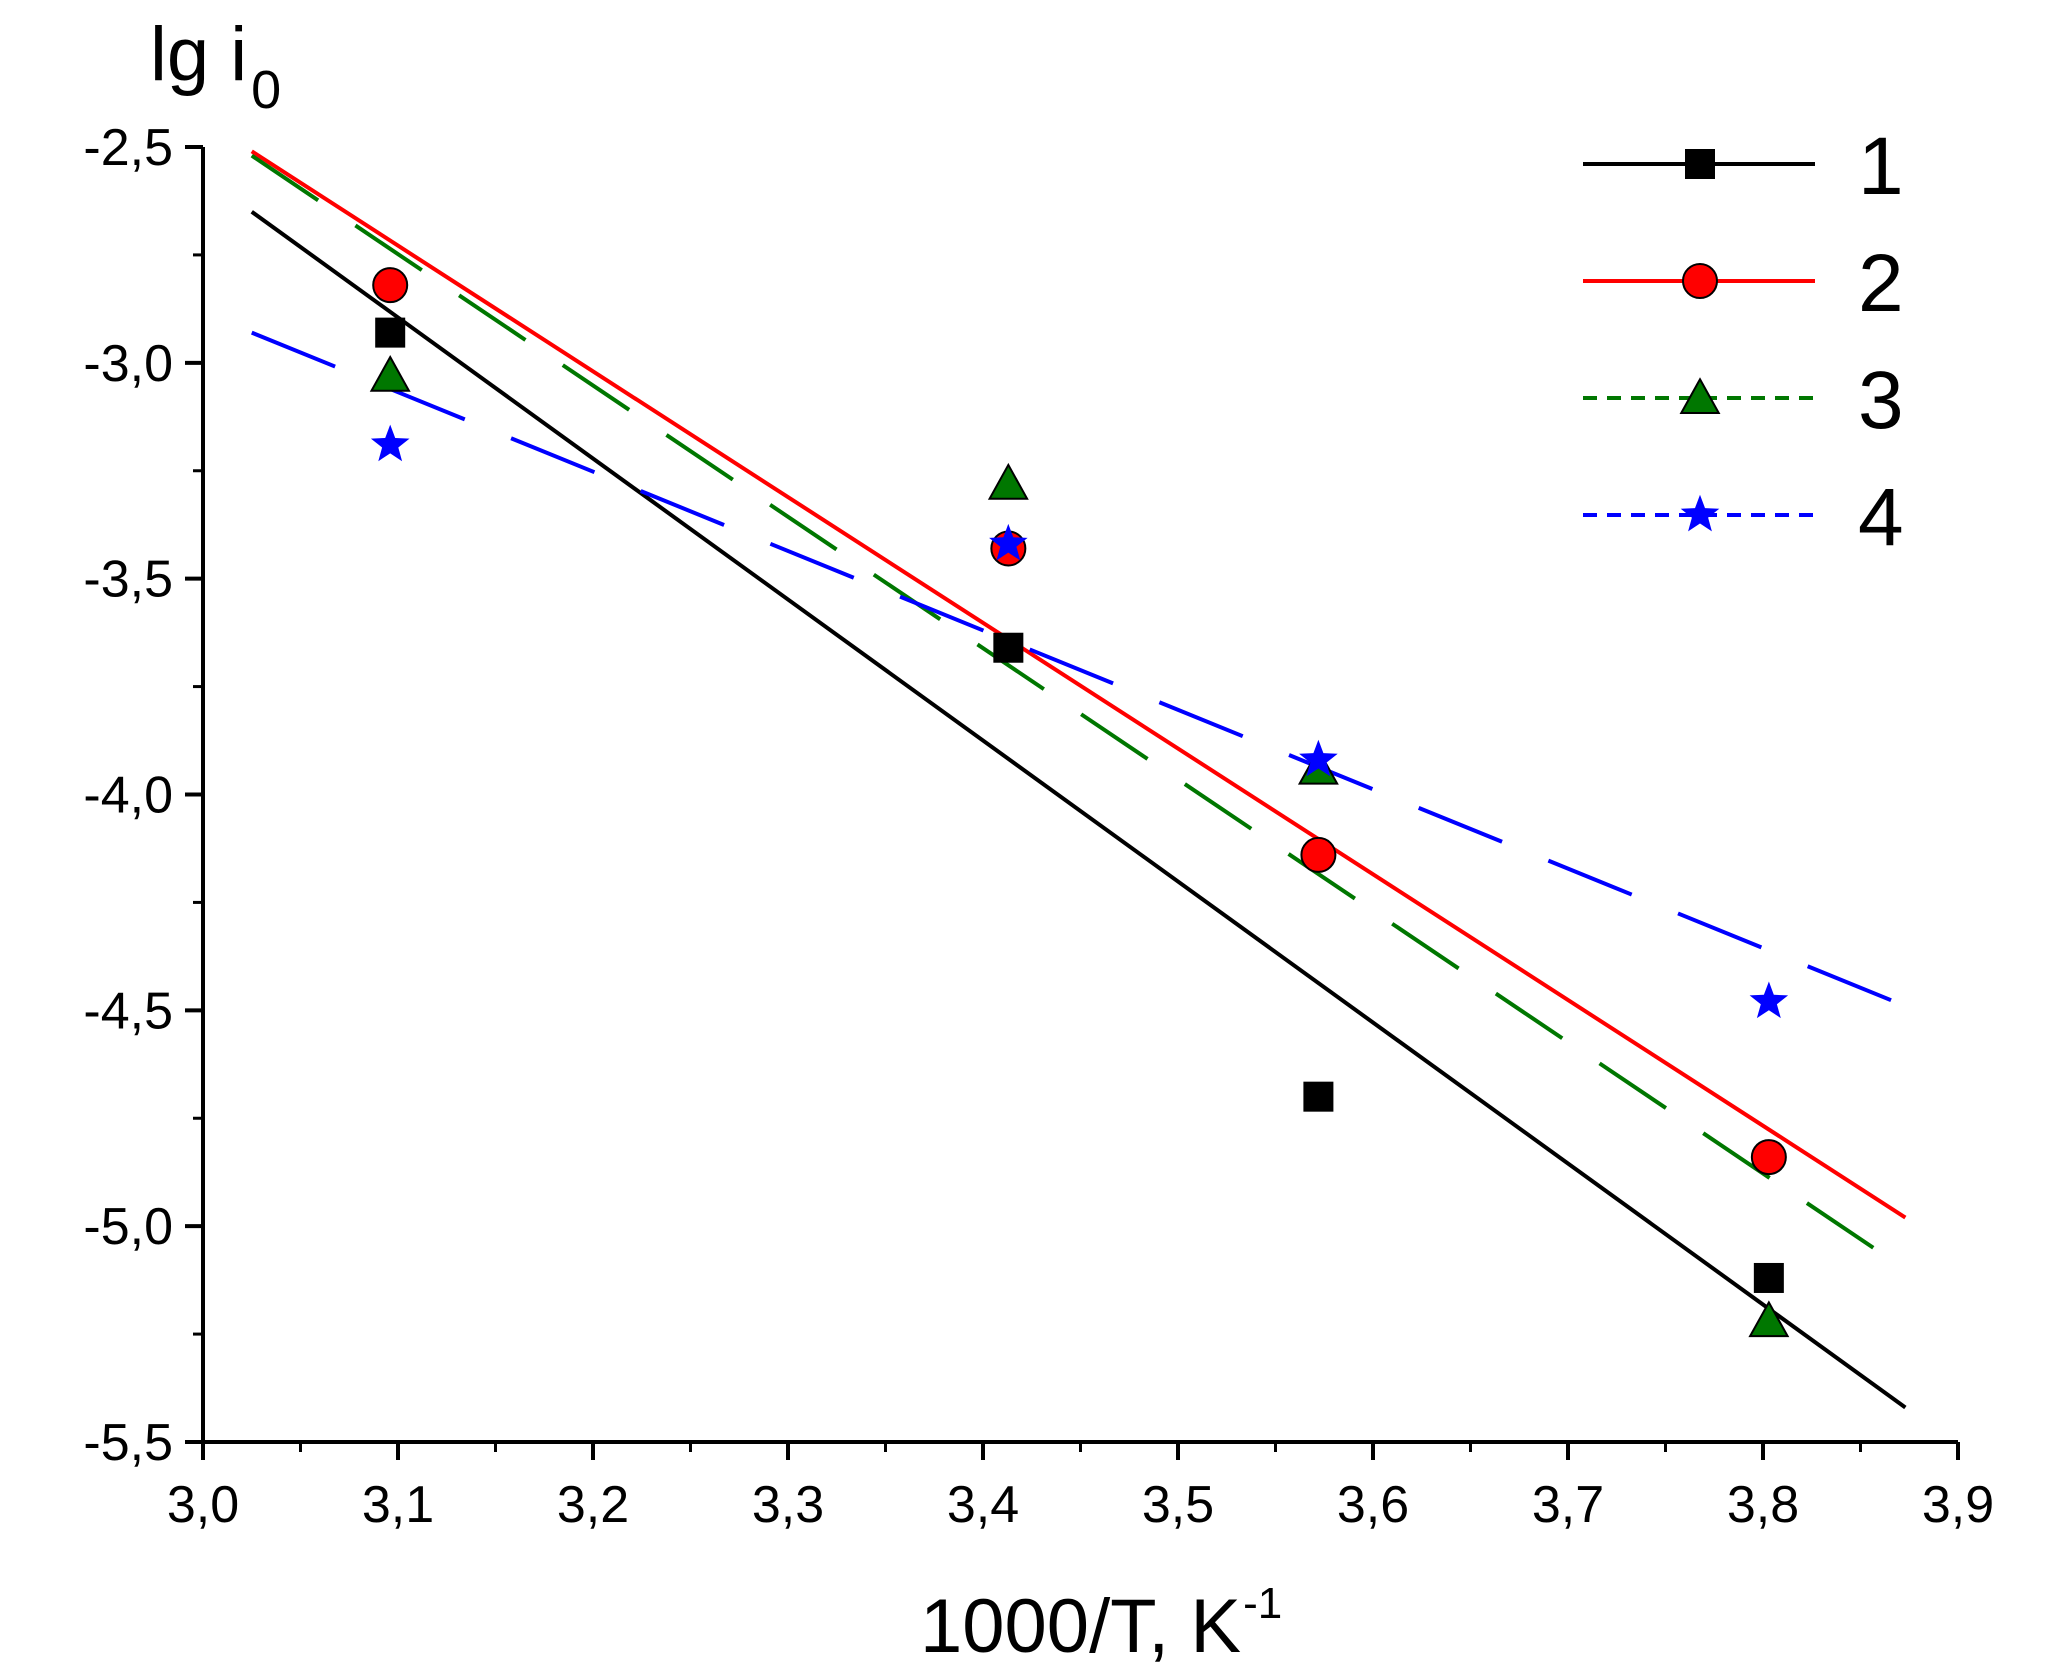 This screenshot has height=1675, width=2045. Describe the element at coordinates (1373, 1505) in the screenshot. I see `x-tick-label: 3,6` at that location.